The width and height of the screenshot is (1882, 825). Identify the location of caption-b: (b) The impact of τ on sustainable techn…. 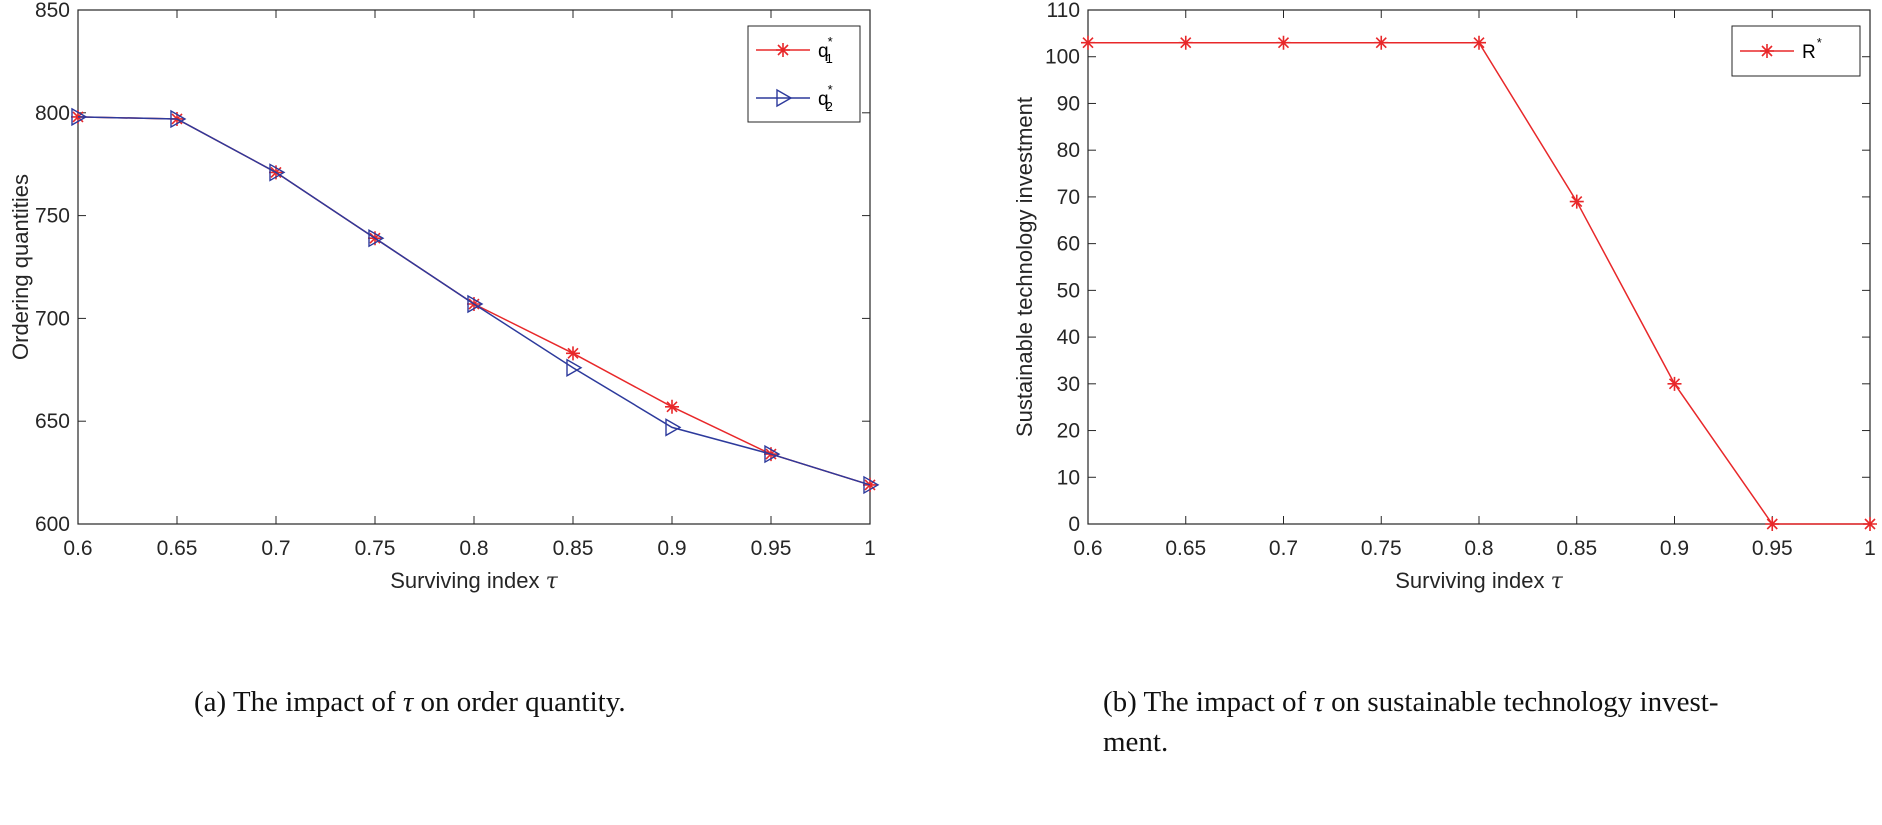
(1483, 722).